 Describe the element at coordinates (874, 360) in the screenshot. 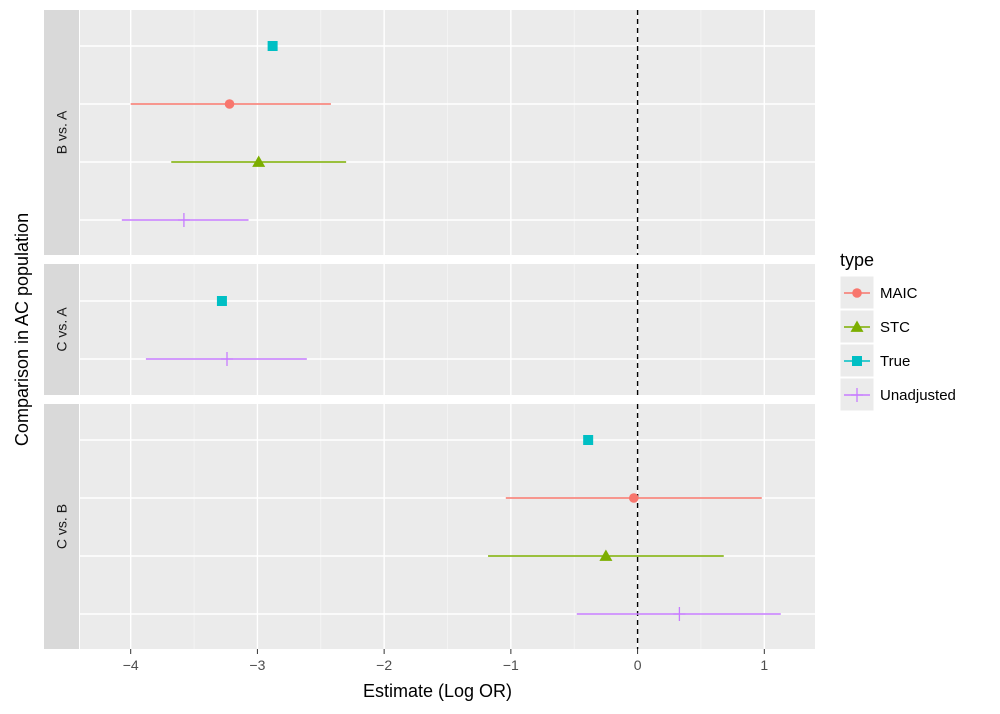

I see `legend-item-true: True` at that location.